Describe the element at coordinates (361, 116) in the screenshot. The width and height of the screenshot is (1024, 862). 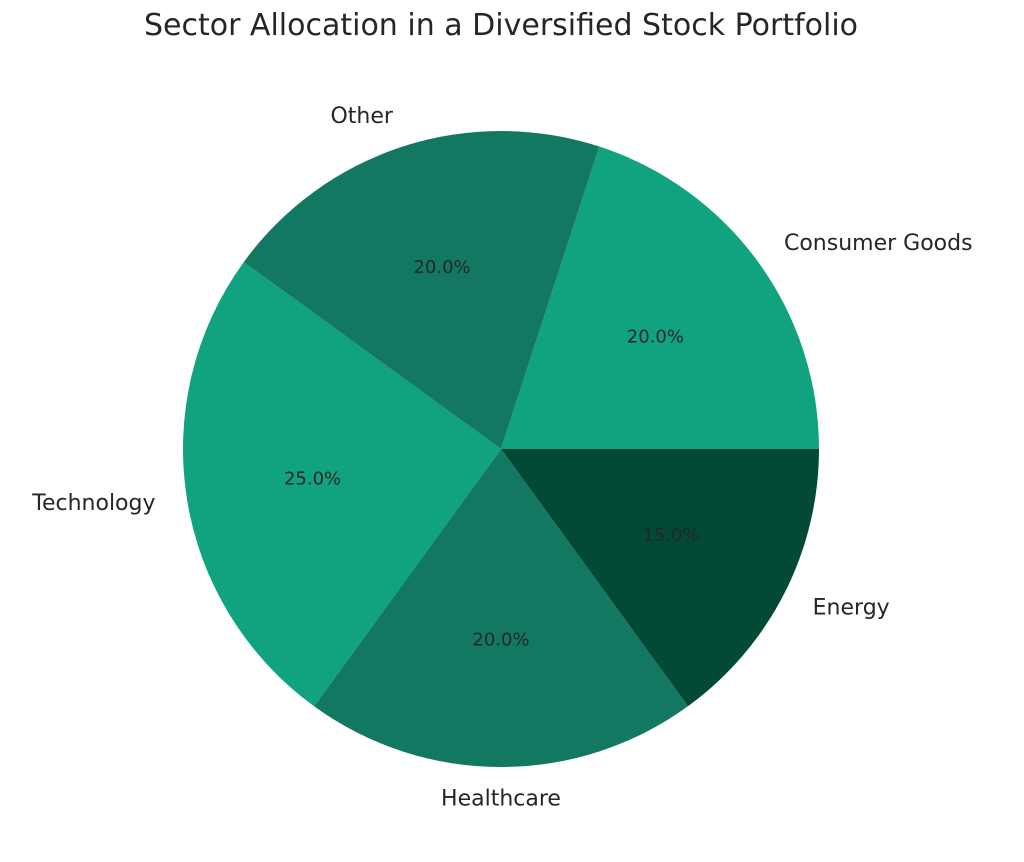
I see `slice-label-other: Other` at that location.